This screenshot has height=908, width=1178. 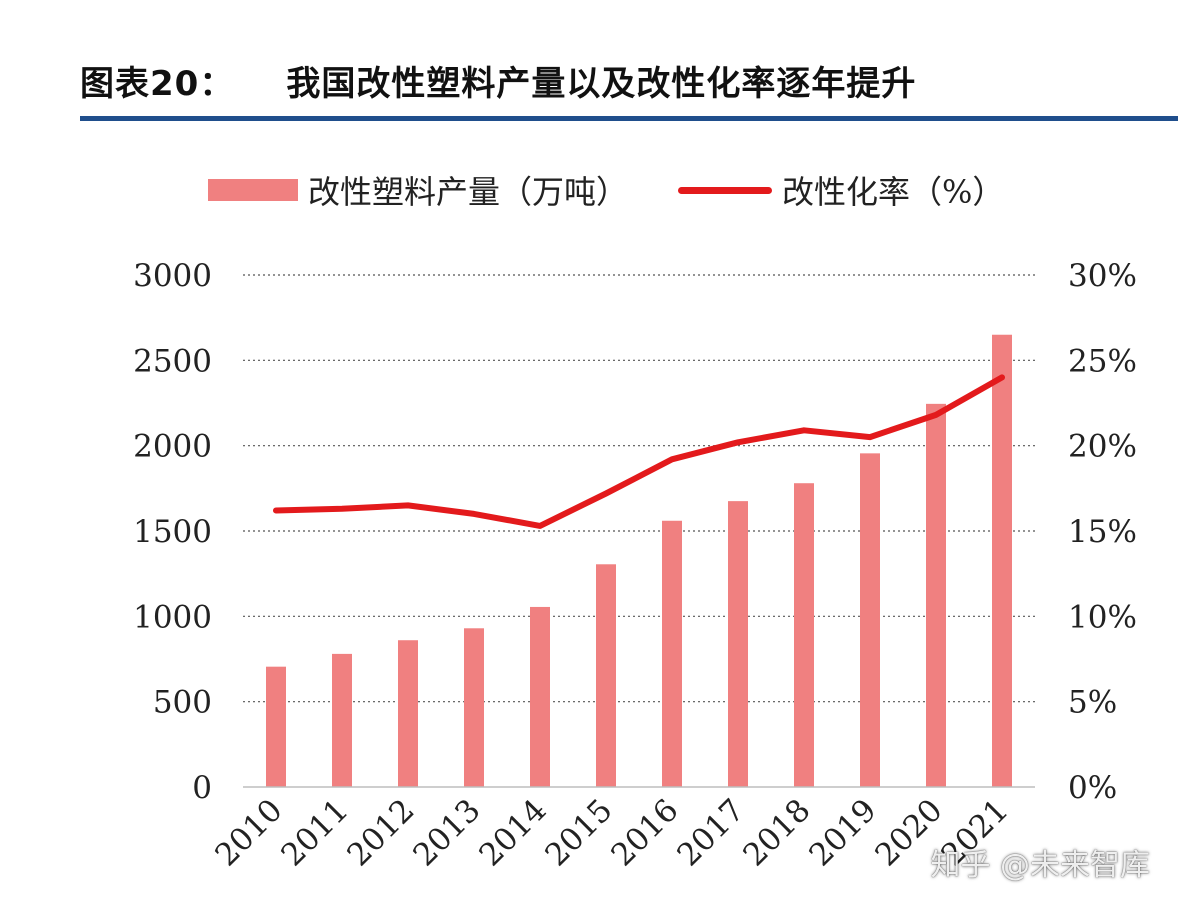 I want to click on legend-item-line: 改性化率（%）, so click(x=841, y=190).